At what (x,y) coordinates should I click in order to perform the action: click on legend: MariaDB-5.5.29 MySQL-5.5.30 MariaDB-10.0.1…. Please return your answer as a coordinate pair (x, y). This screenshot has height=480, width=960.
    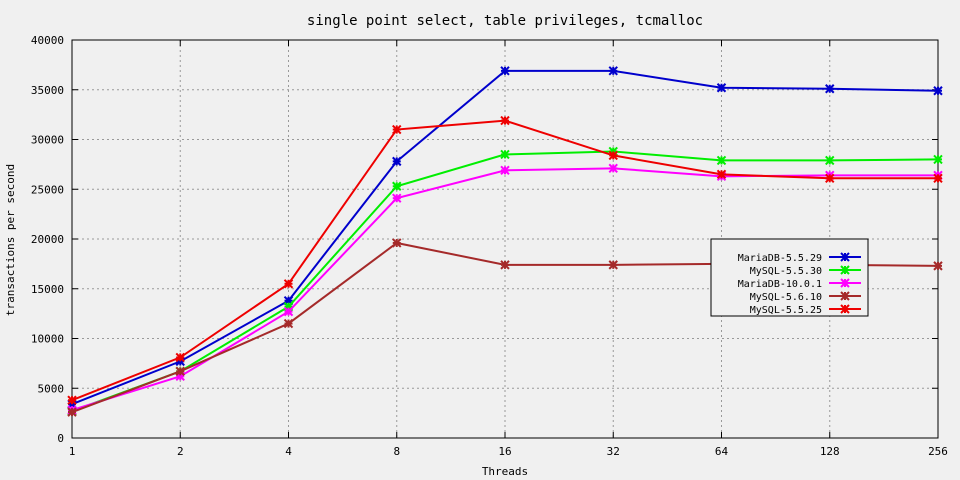
    Looking at the image, I should click on (789, 277).